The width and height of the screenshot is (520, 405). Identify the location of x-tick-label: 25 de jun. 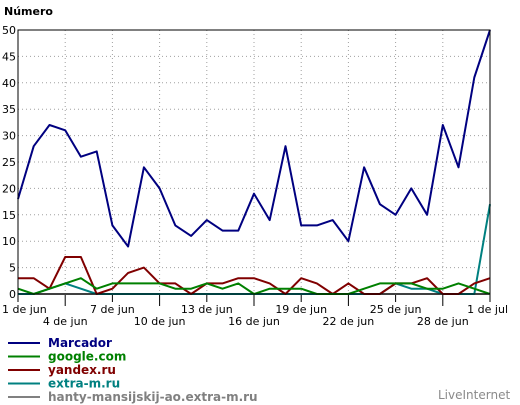
(396, 309).